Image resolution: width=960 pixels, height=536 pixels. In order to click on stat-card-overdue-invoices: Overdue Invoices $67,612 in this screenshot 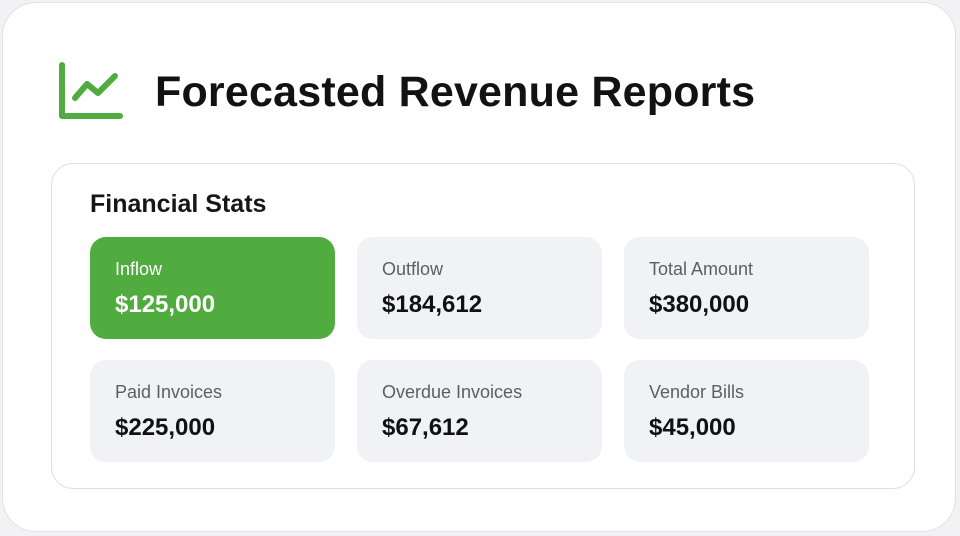, I will do `click(479, 411)`.